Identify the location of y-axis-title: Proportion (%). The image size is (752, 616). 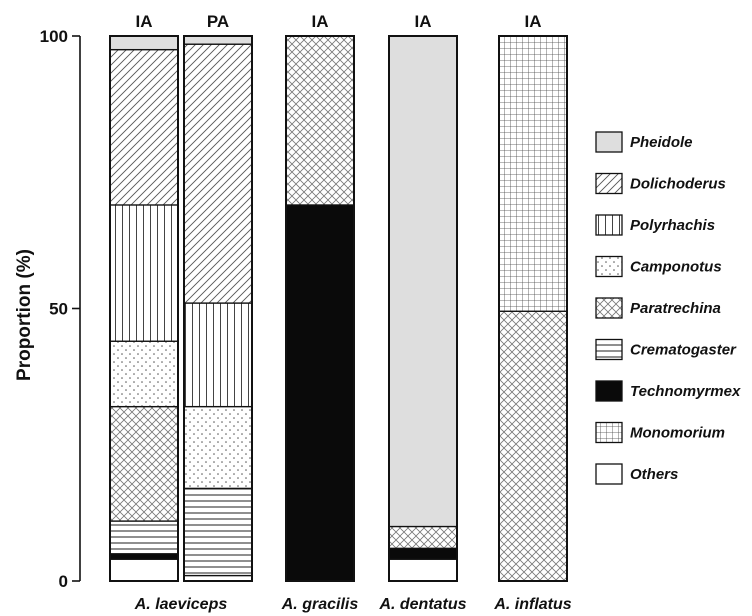
(24, 315).